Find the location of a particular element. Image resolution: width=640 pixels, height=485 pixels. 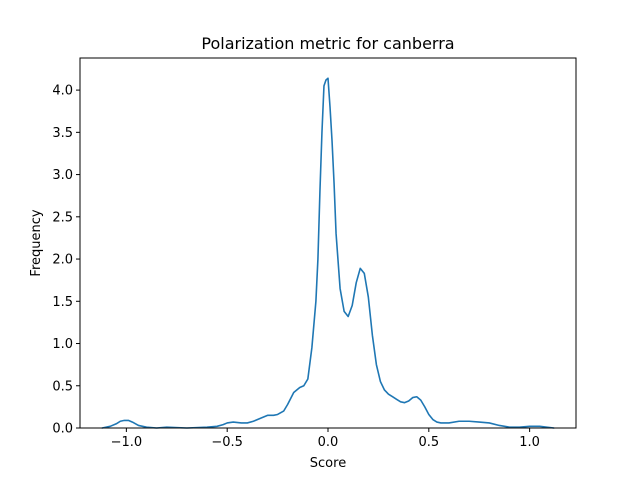

y-tick-label: 0.5 is located at coordinates (62, 386).